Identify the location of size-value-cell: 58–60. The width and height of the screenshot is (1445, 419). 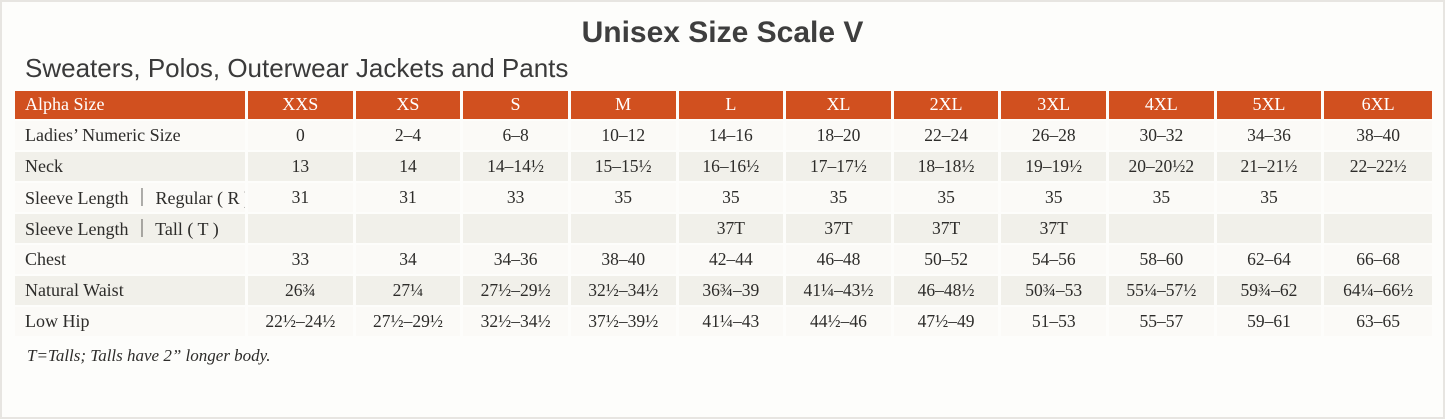
(1163, 260).